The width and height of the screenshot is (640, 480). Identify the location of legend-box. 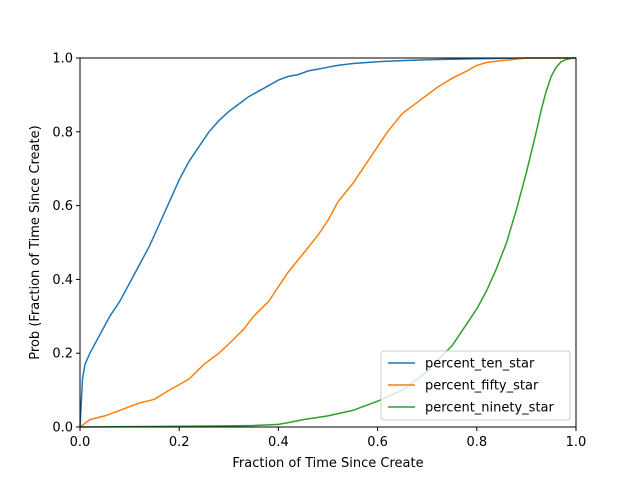
(475, 385).